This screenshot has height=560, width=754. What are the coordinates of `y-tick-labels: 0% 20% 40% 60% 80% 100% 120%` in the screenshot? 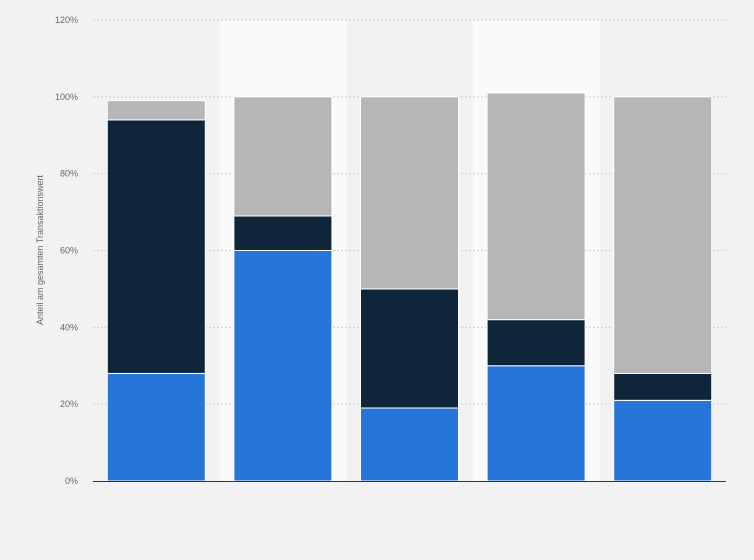 It's located at (66, 250).